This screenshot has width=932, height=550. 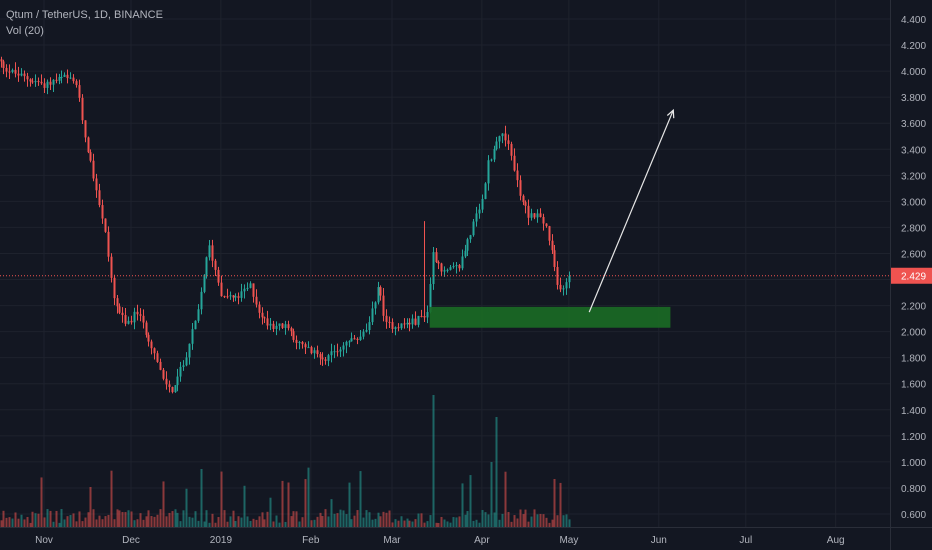 What do you see at coordinates (631, 211) in the screenshot?
I see `projection-arrow` at bounding box center [631, 211].